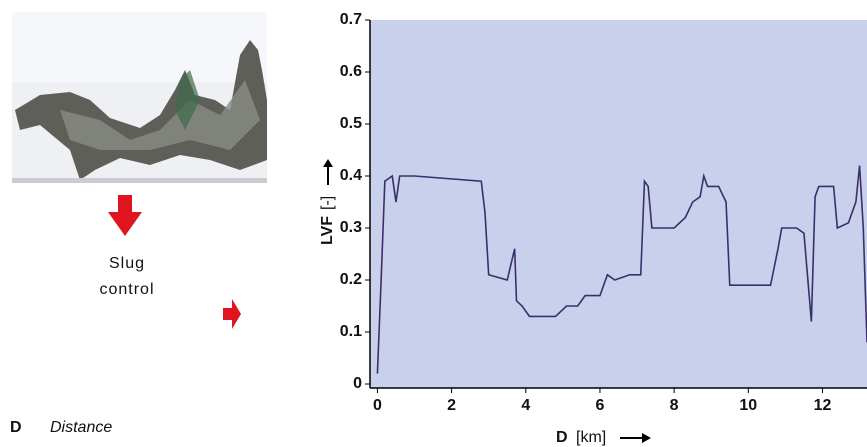 The width and height of the screenshot is (867, 447). What do you see at coordinates (357, 383) in the screenshot?
I see `y-tick-label: 0` at bounding box center [357, 383].